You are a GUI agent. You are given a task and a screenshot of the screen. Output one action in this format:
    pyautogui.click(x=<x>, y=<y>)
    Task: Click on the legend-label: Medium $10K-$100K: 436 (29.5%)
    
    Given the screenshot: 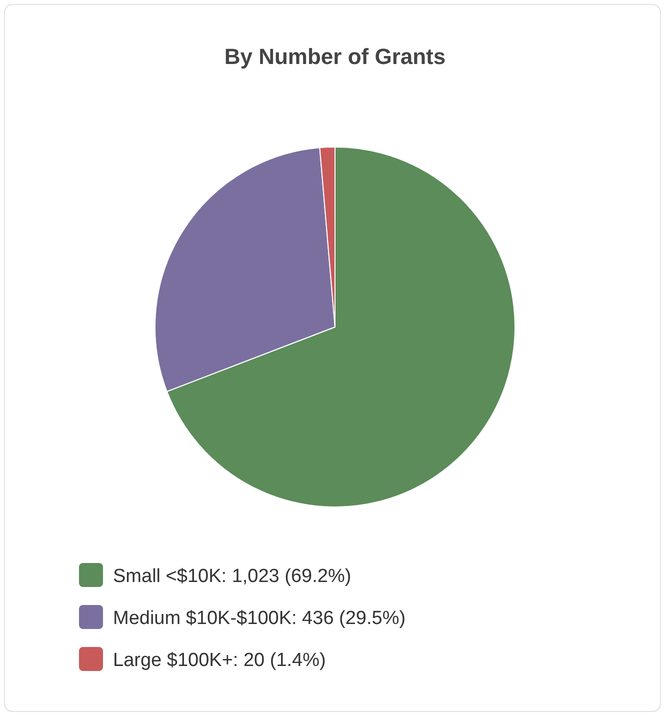 What is the action you would take?
    pyautogui.click(x=259, y=618)
    